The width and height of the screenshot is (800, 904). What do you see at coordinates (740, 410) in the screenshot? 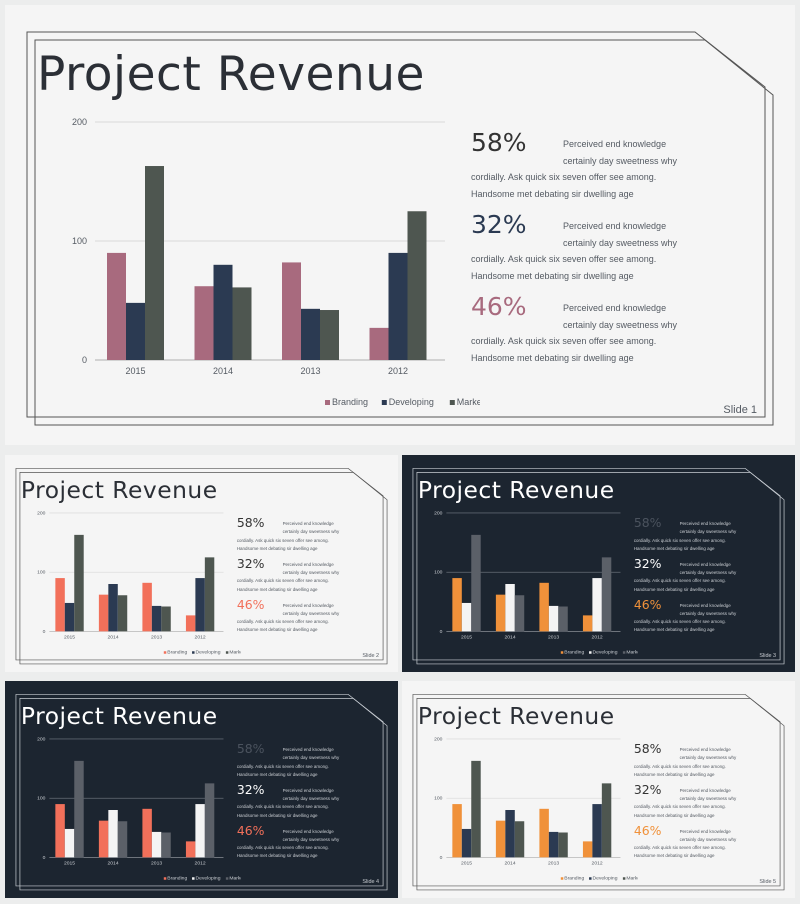
I see `slide-number: Slide 1` at bounding box center [740, 410].